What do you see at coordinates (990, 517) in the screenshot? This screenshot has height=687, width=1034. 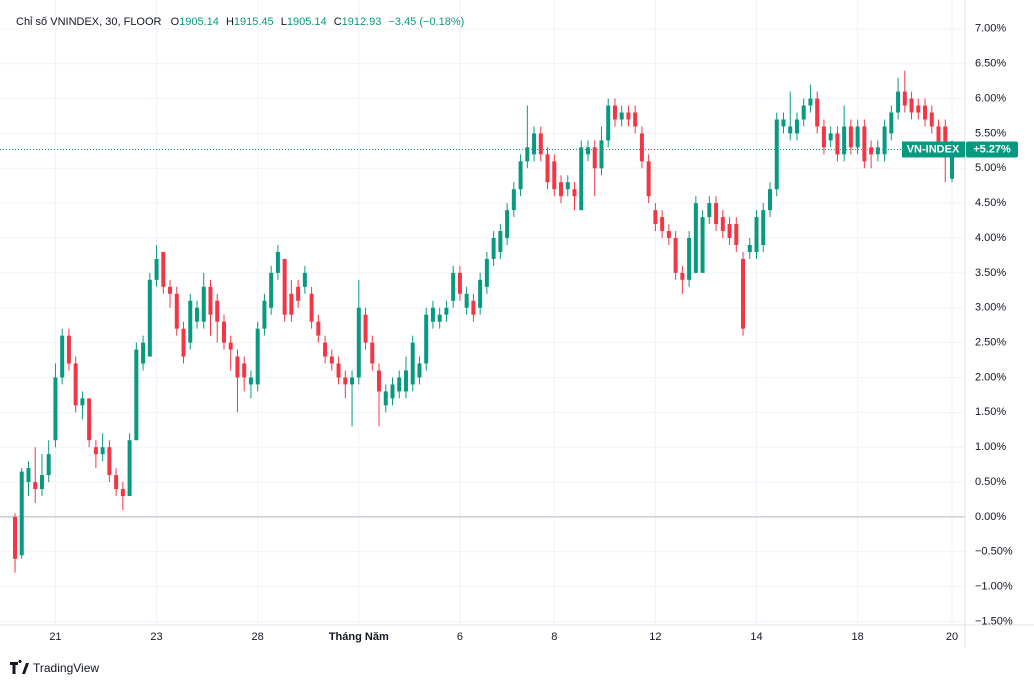 I see `y-tick-label: 0.00%` at bounding box center [990, 517].